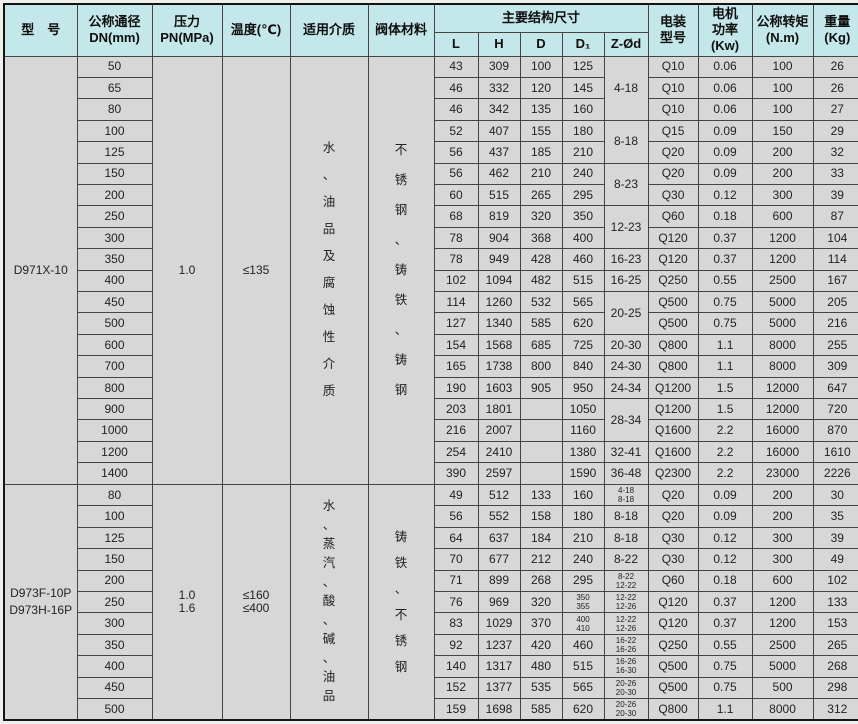  I want to click on dim-l-cell: 159, so click(456, 709).